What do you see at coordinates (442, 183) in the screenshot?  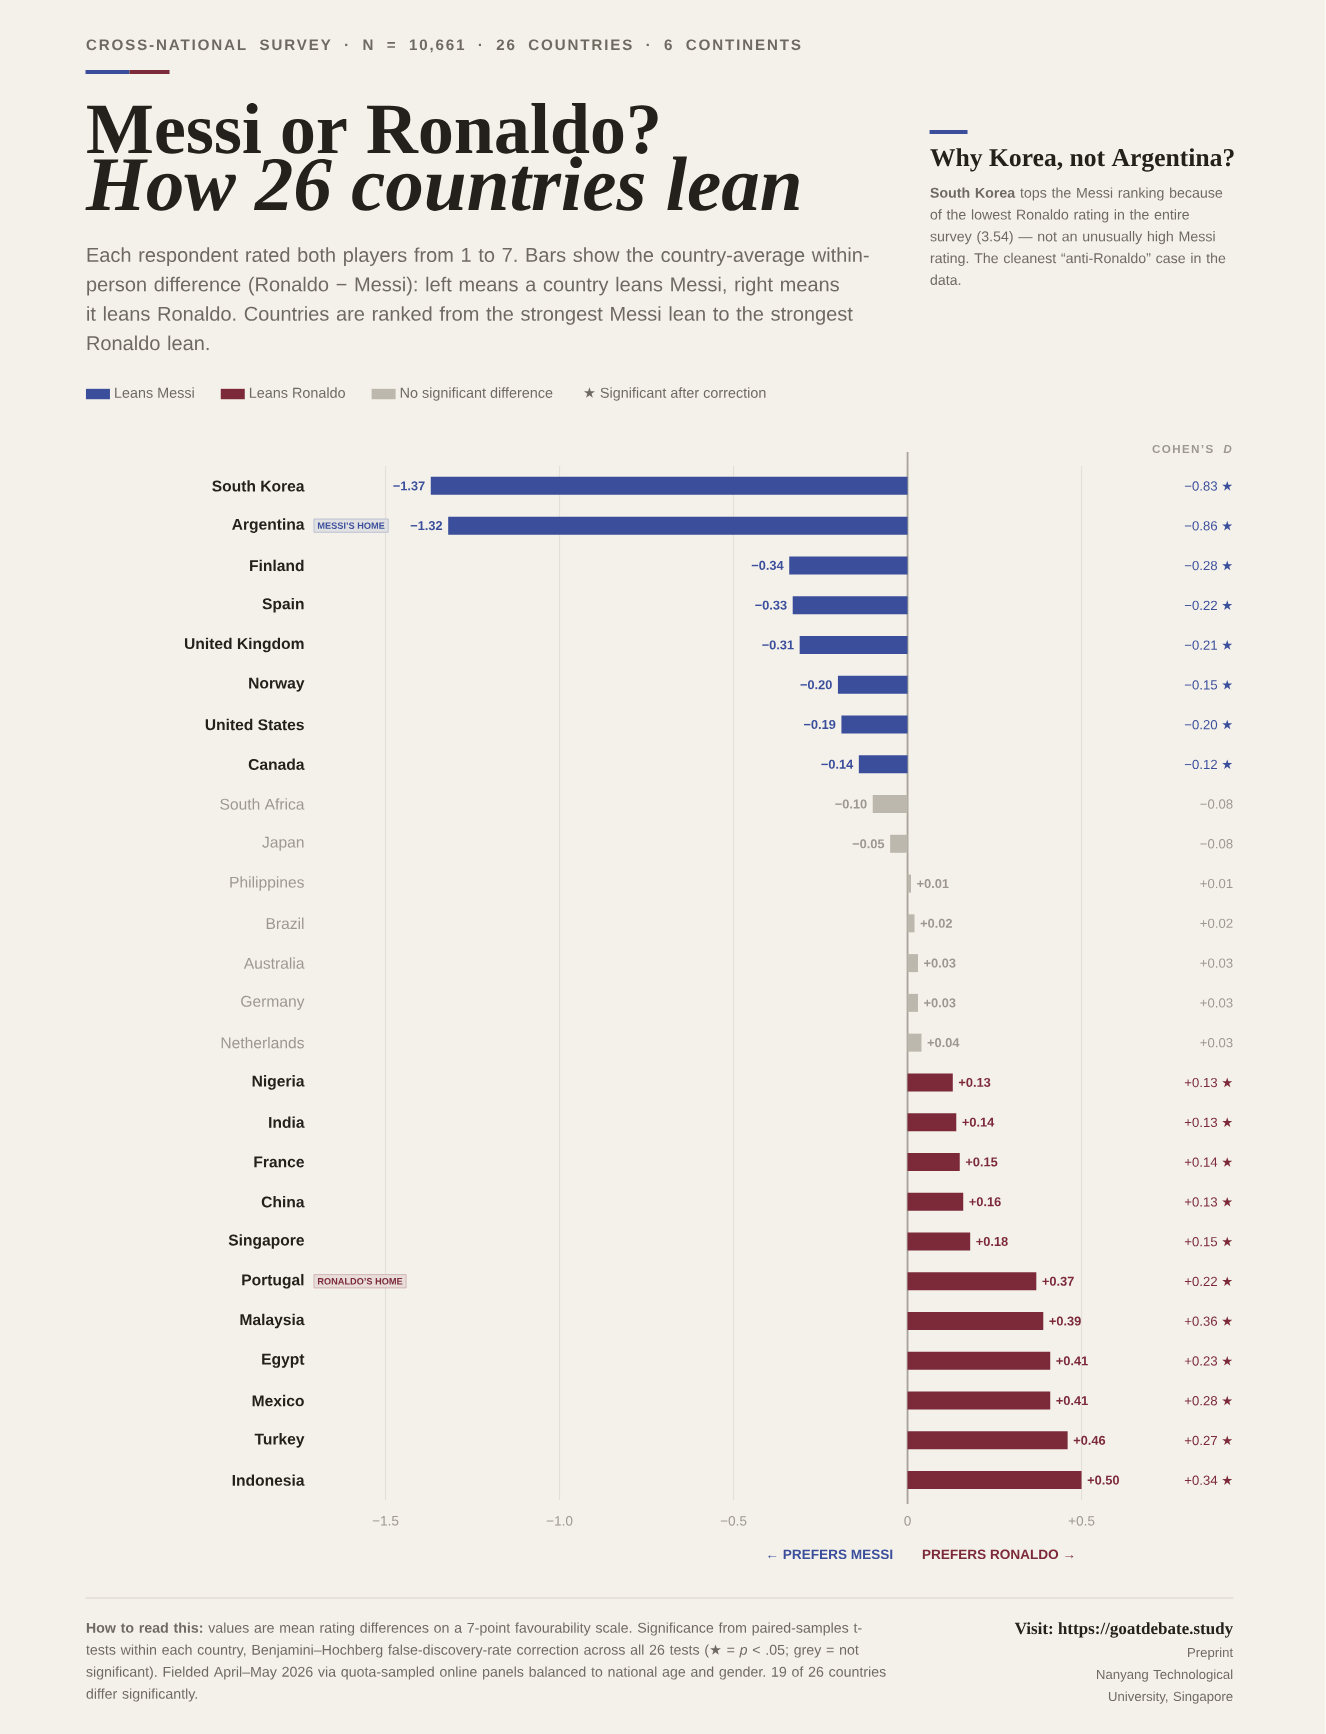 I see `chart-subtitle: How 26 countries lean` at bounding box center [442, 183].